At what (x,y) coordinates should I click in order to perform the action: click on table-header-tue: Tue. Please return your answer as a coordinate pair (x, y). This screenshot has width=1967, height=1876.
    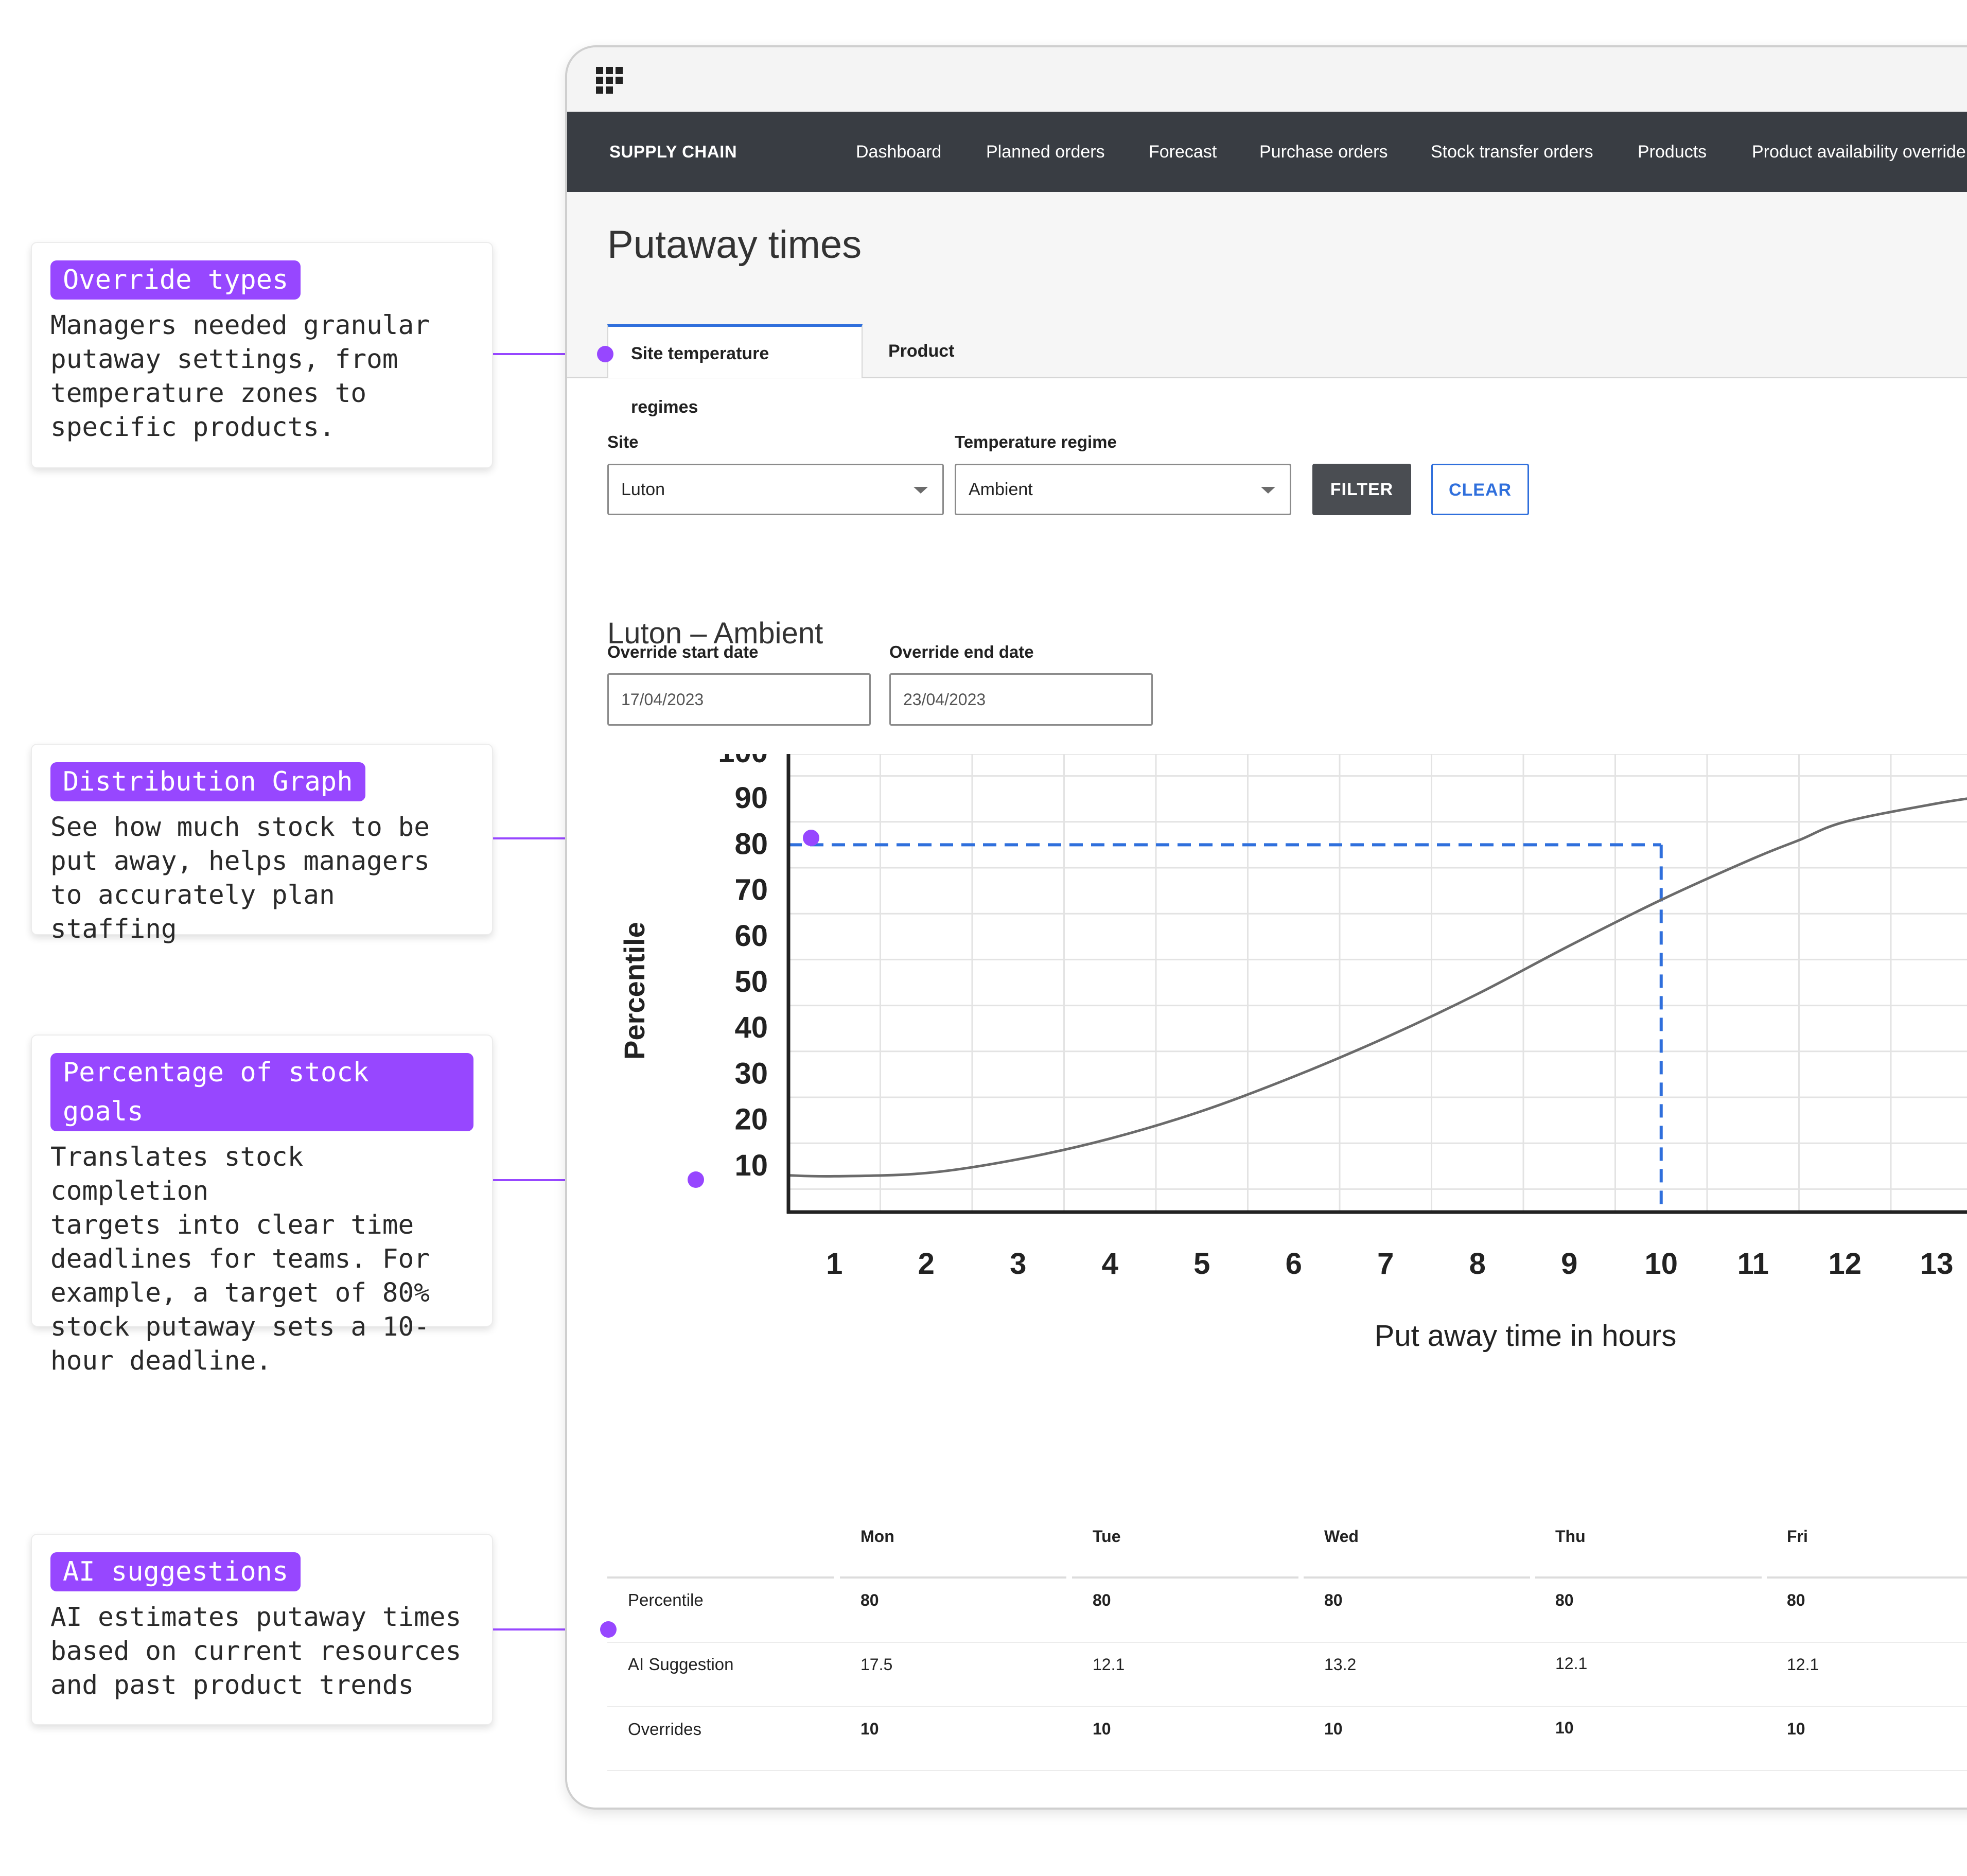
    Looking at the image, I should click on (1107, 1537).